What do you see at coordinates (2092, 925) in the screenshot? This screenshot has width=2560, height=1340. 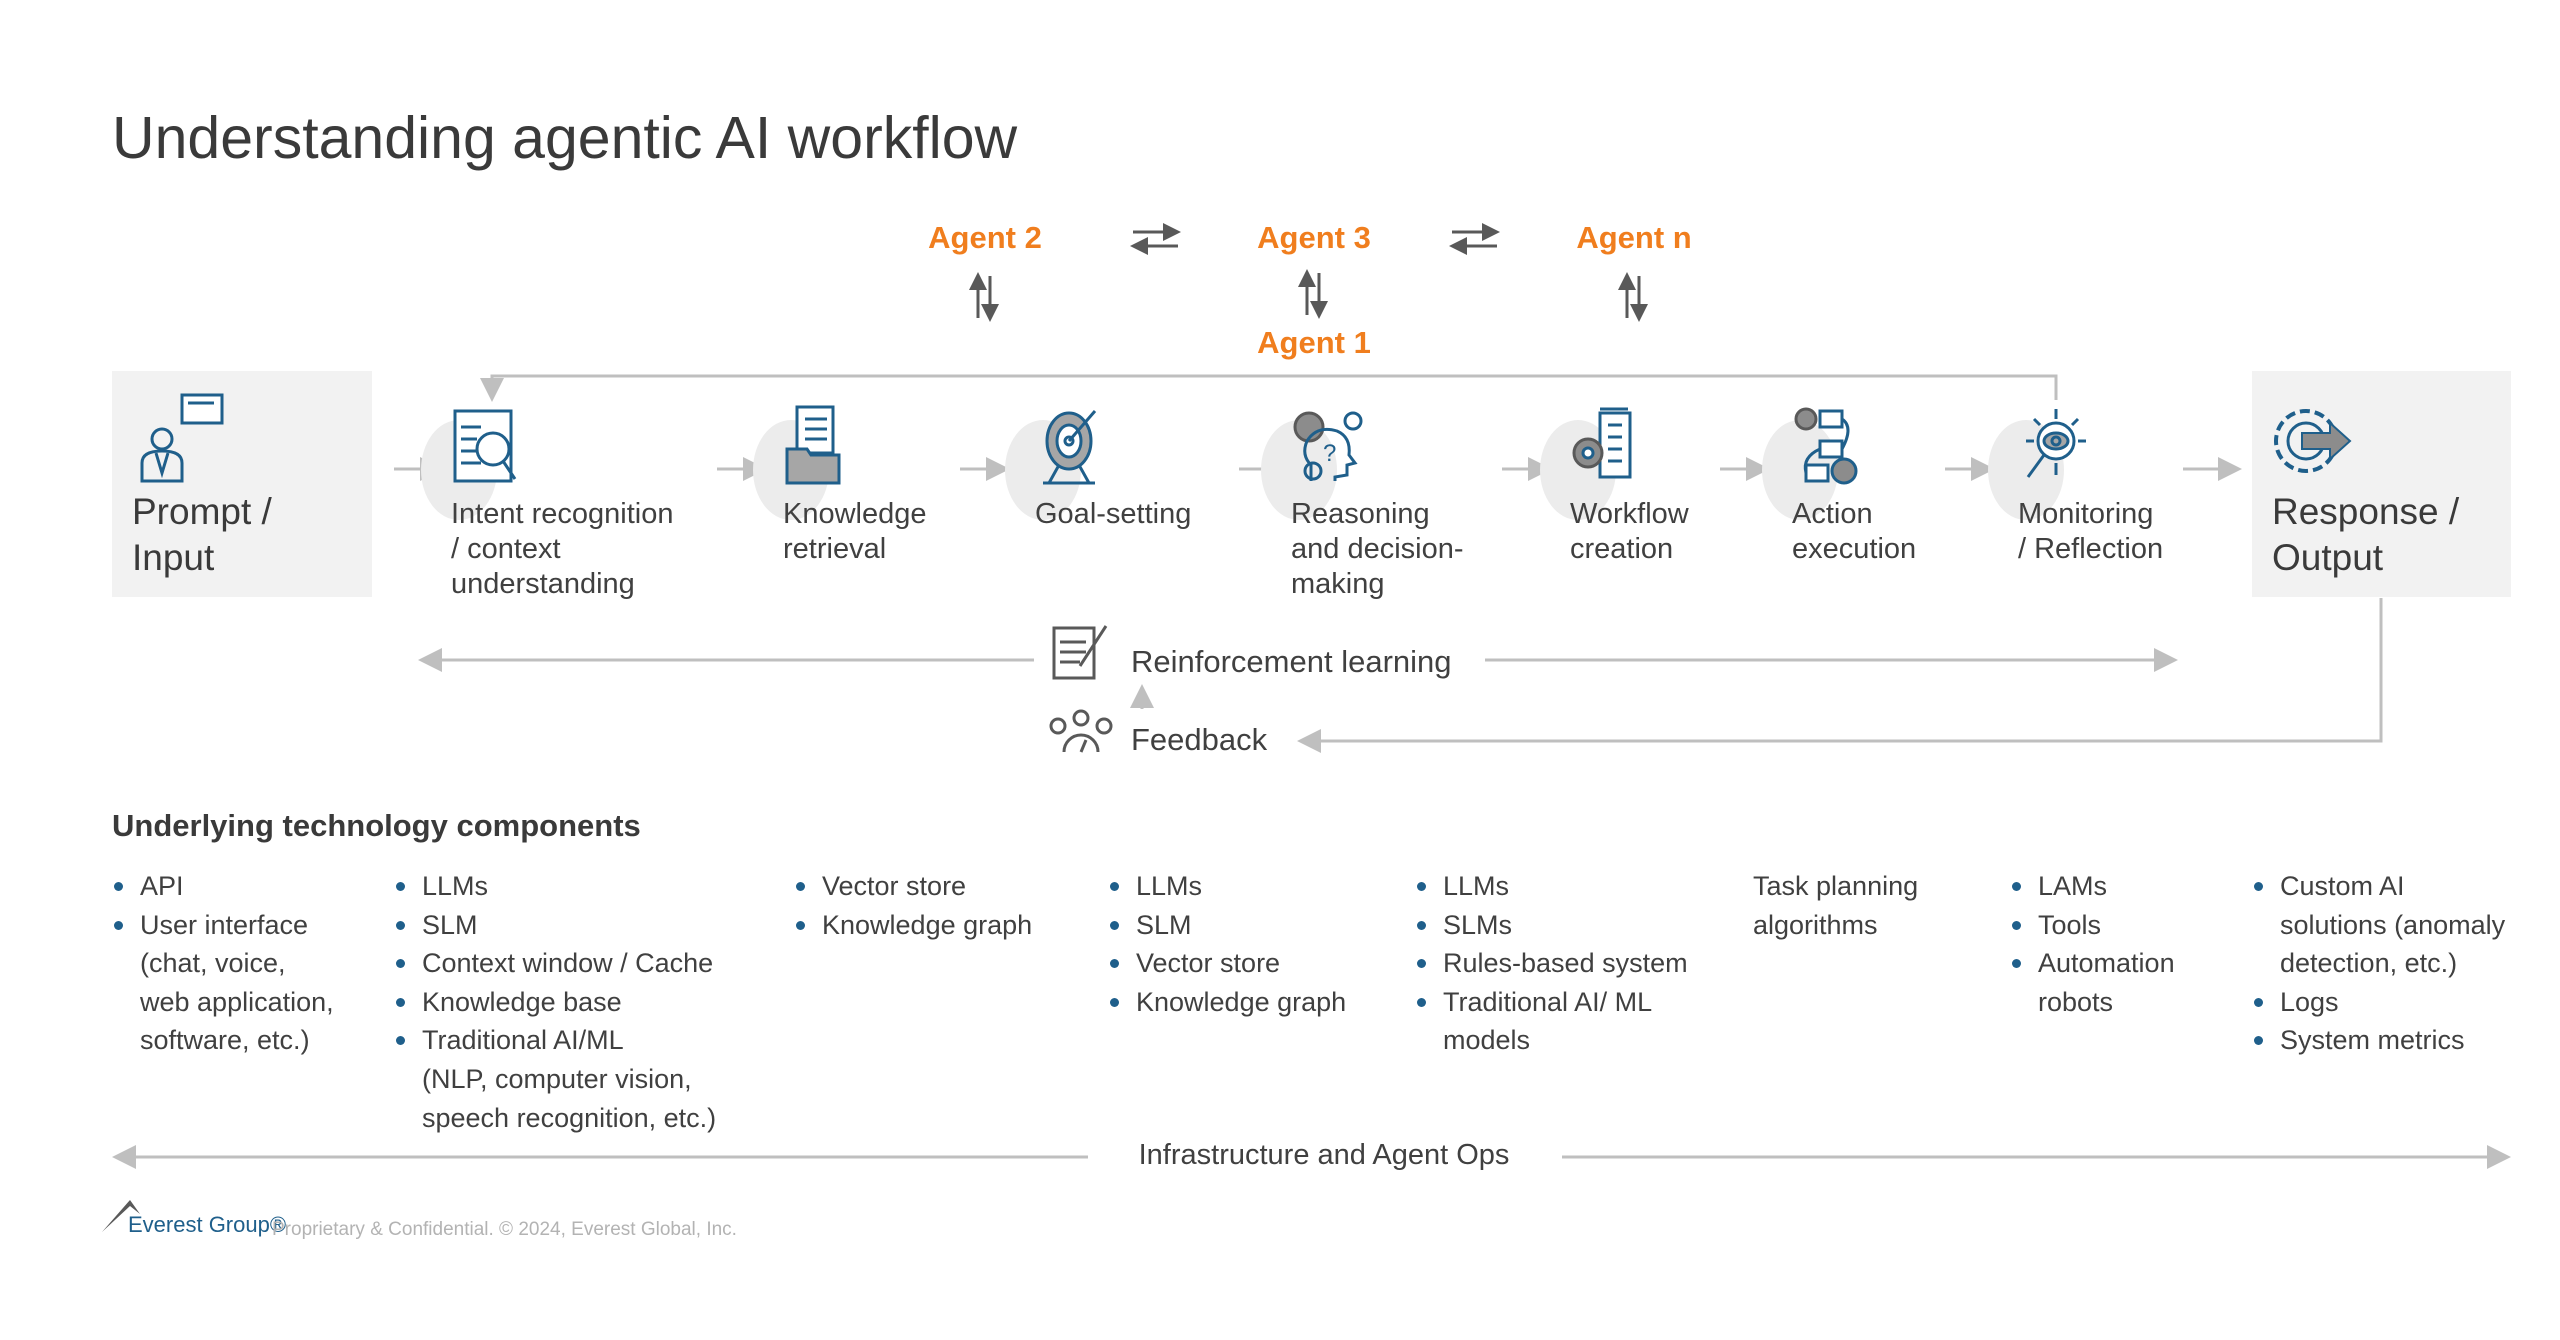 I see `tech-item: Tools` at bounding box center [2092, 925].